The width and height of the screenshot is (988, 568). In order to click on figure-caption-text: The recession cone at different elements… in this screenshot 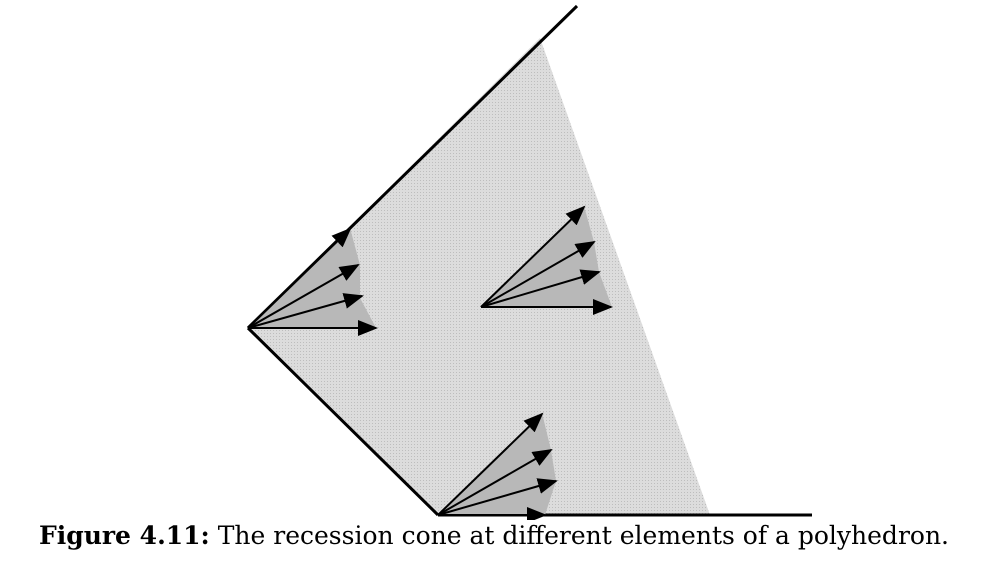, I will do `click(583, 535)`.